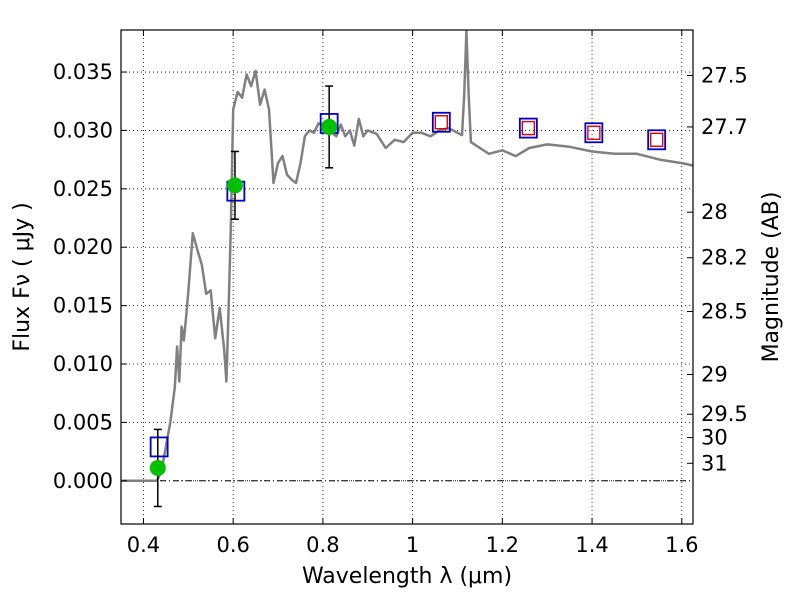  Describe the element at coordinates (83, 364) in the screenshot. I see `y-tick-label: 0.010` at that location.